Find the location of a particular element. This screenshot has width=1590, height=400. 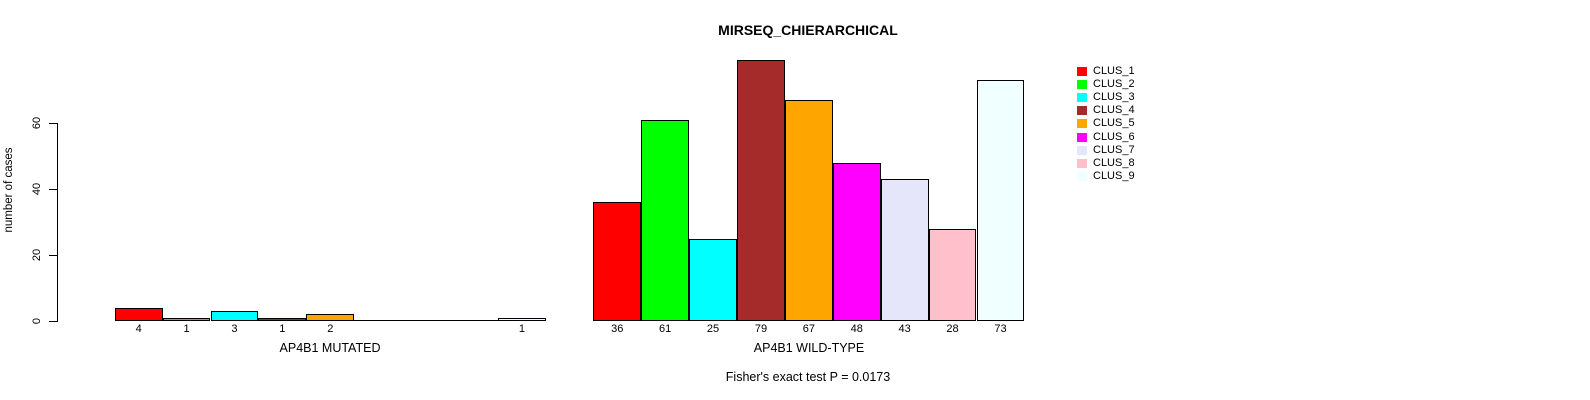

bar-CLUS_7-wildtype is located at coordinates (904, 250).